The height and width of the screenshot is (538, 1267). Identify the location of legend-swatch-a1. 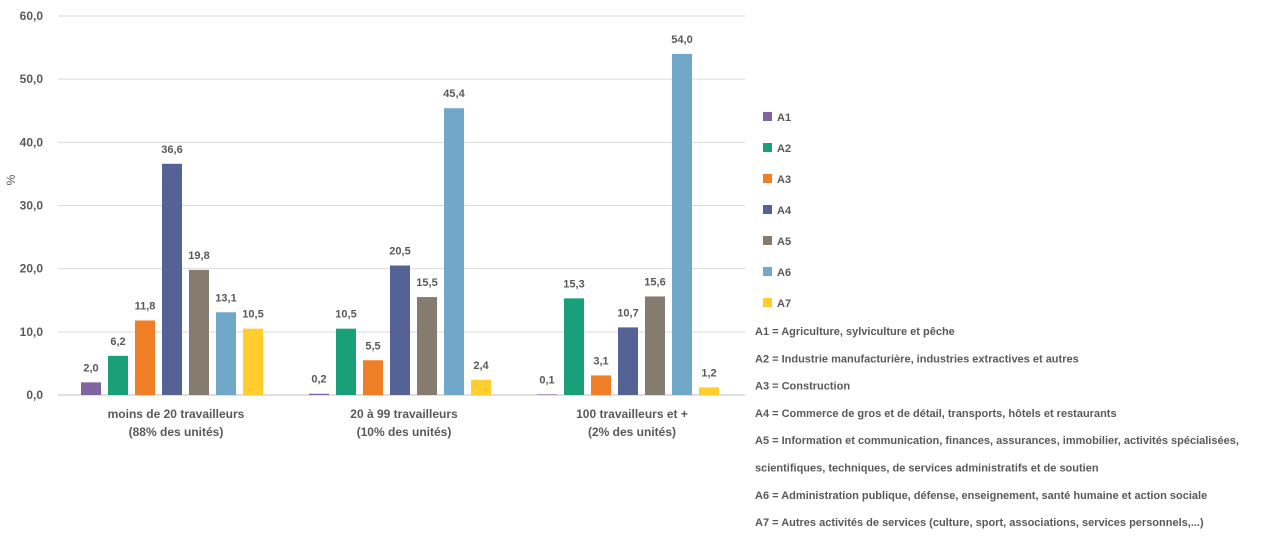
(767, 116).